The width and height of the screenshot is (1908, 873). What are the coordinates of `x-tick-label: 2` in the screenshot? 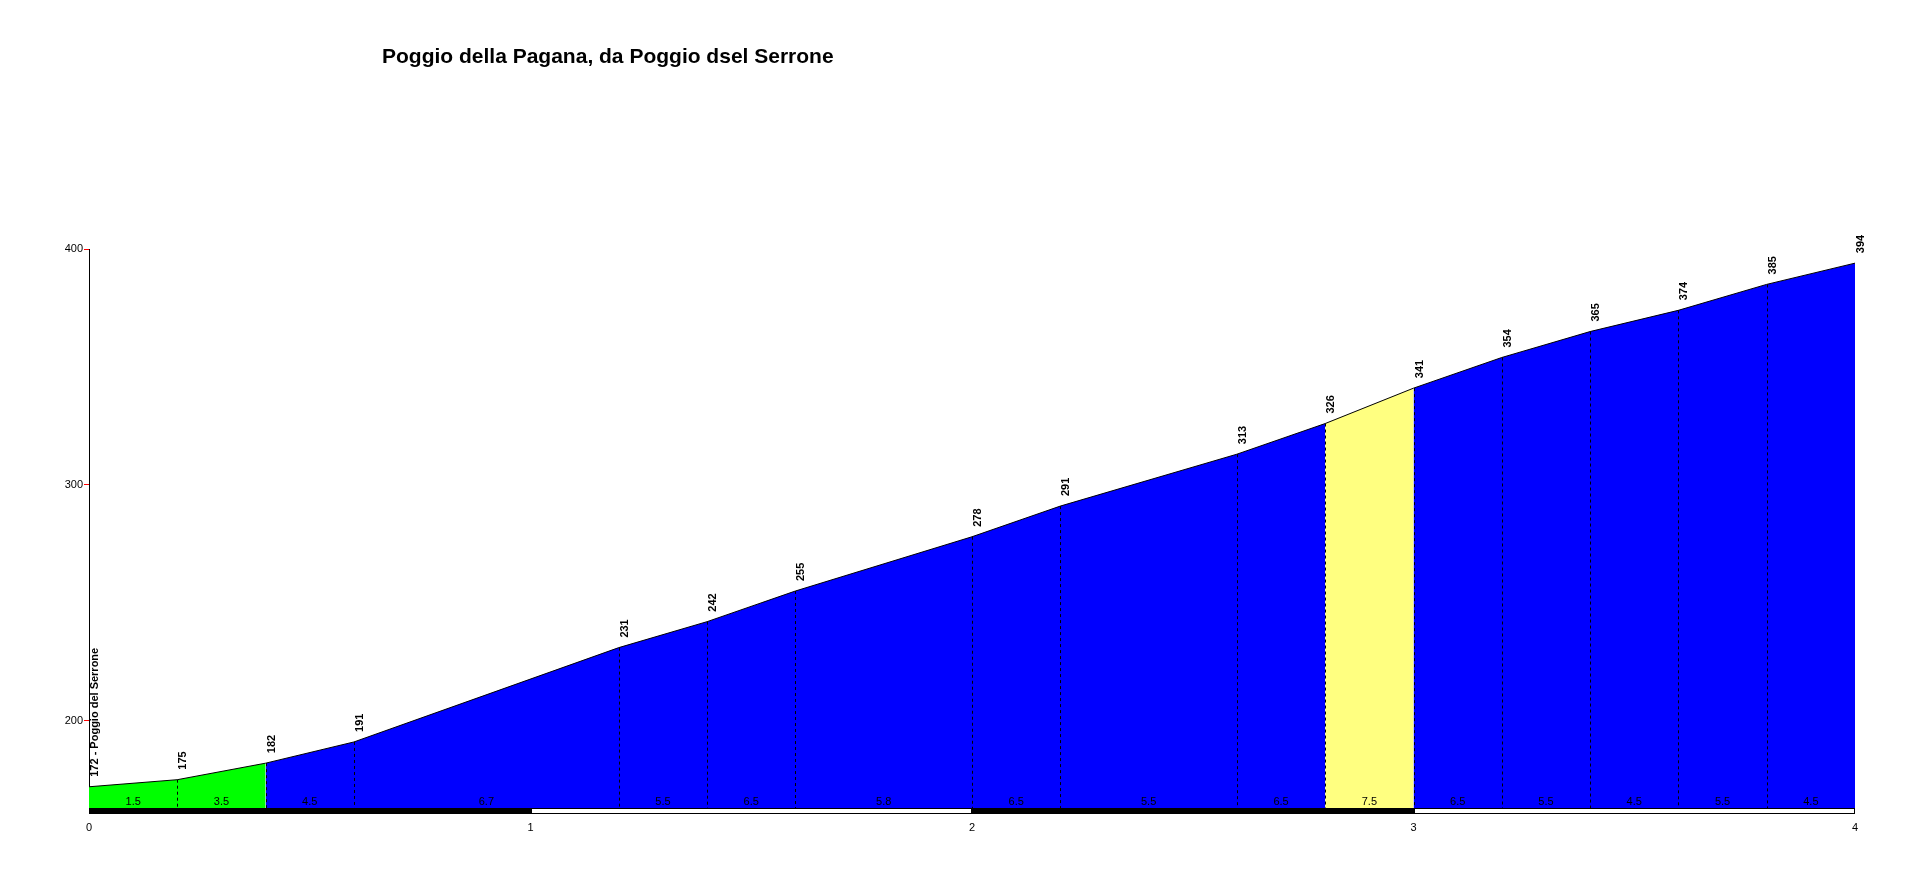 It's located at (972, 826).